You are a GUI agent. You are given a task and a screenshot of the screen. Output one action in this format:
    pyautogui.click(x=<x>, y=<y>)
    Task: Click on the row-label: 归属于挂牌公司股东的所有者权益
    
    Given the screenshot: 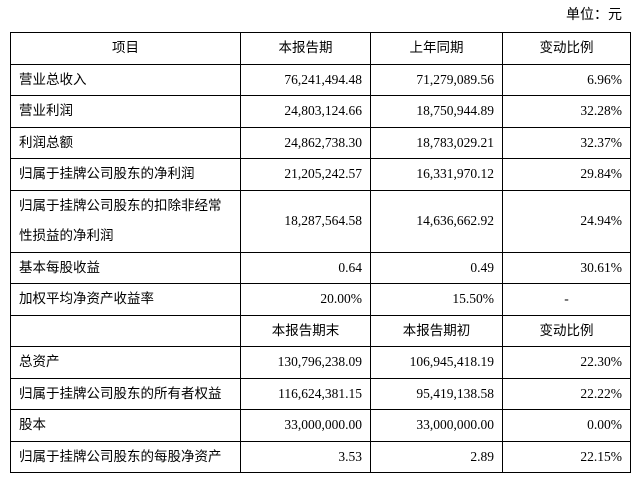 What is the action you would take?
    pyautogui.click(x=125, y=393)
    